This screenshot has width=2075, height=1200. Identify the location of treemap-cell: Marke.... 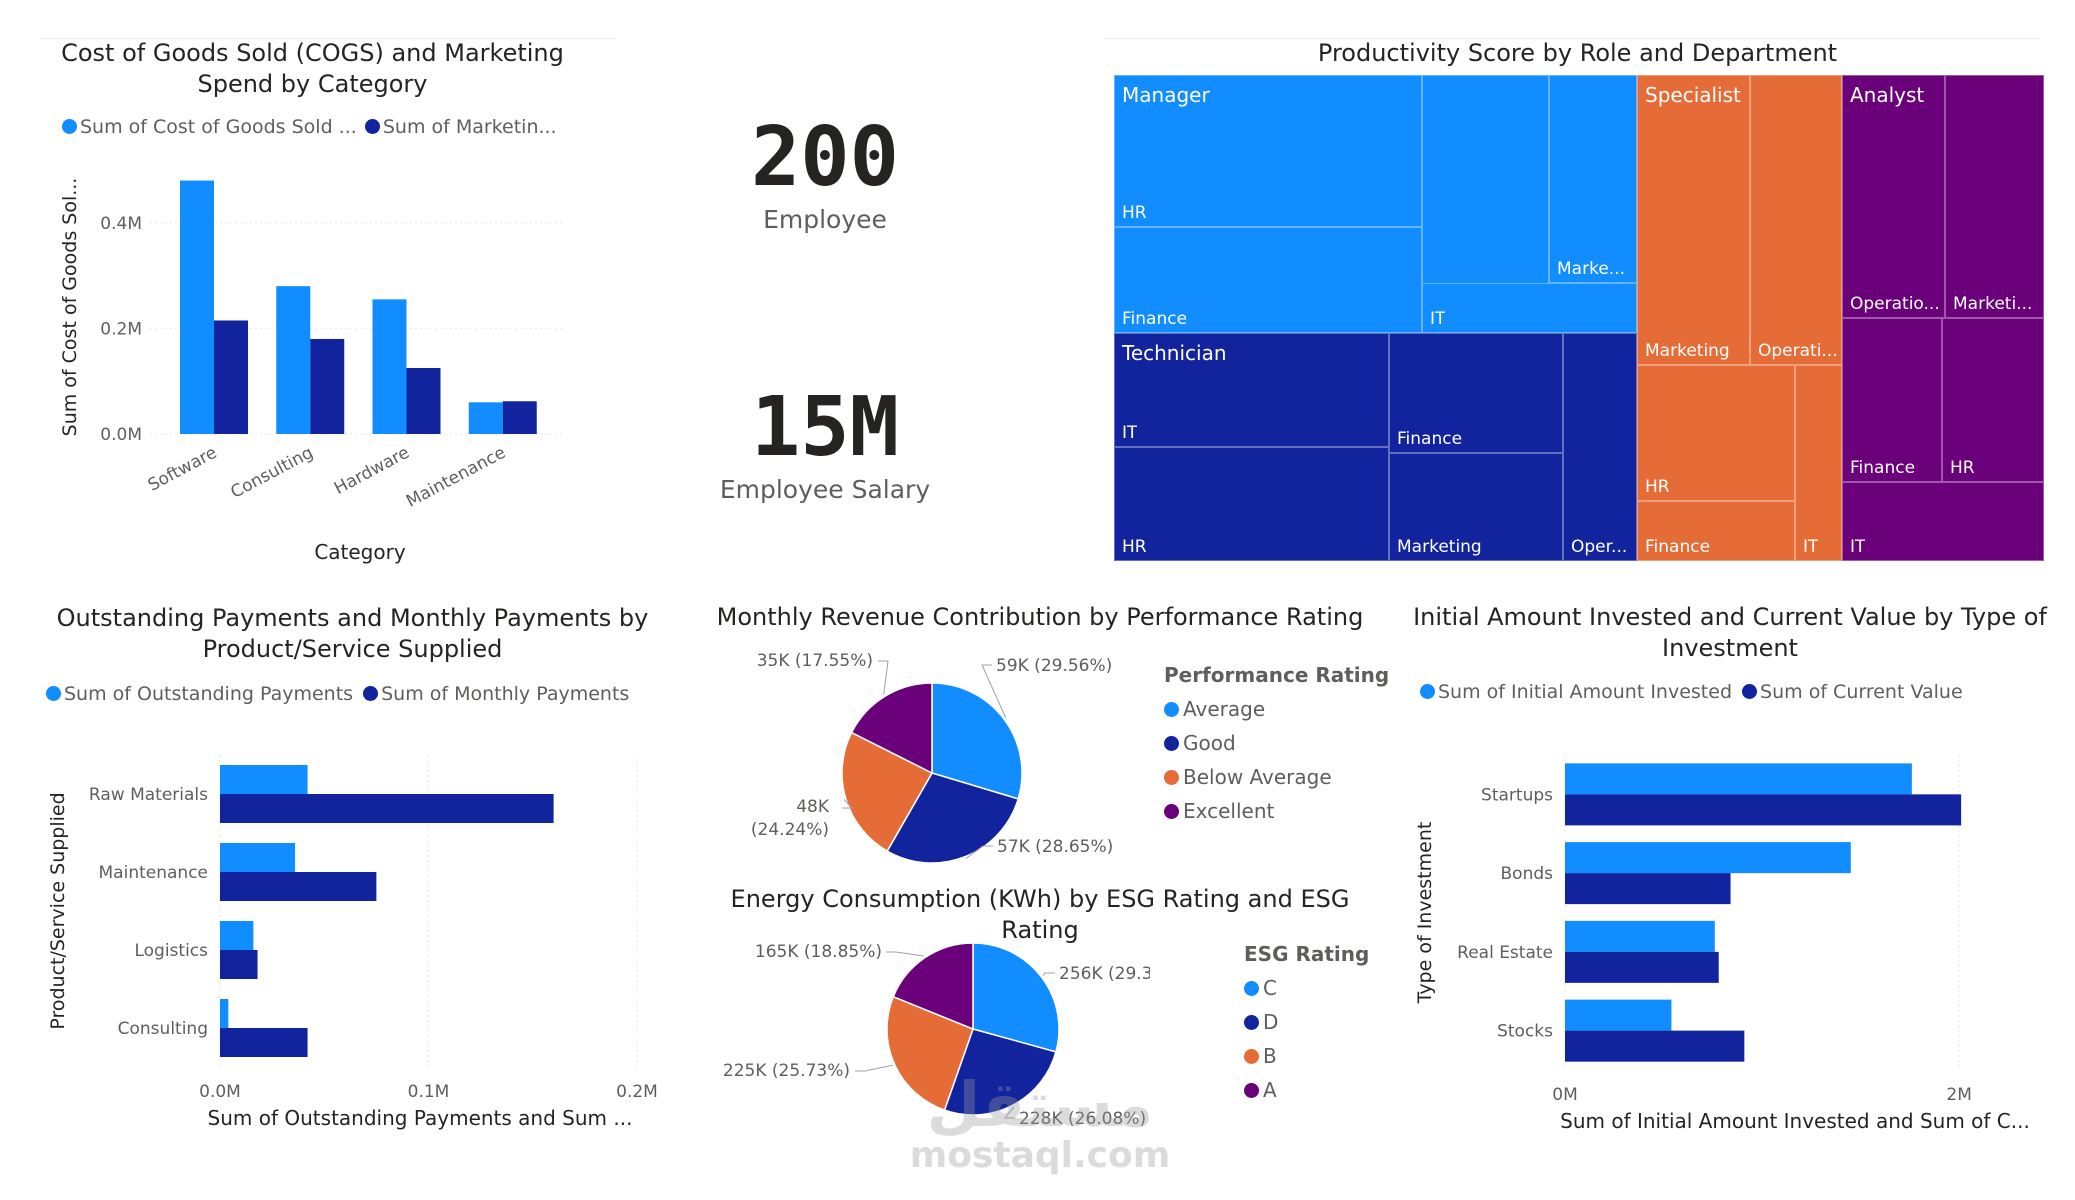
(1593, 179).